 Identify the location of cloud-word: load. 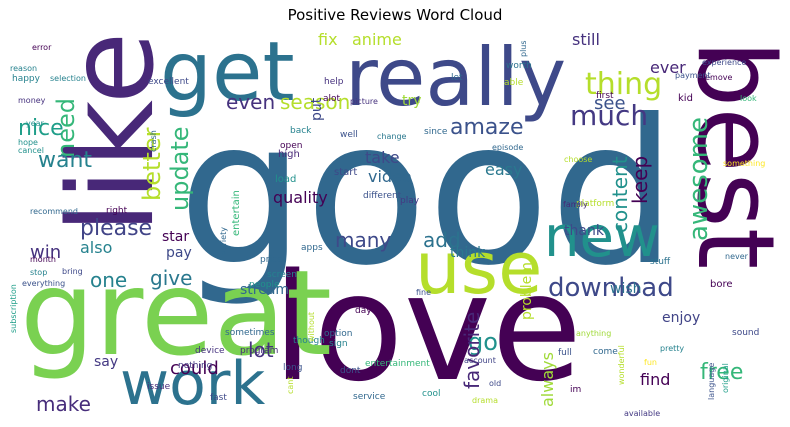
(286, 179).